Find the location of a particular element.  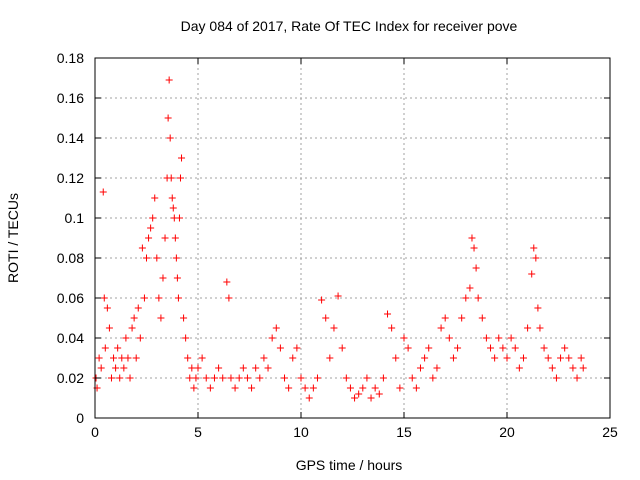

x-tick-label: 0 is located at coordinates (95, 432).